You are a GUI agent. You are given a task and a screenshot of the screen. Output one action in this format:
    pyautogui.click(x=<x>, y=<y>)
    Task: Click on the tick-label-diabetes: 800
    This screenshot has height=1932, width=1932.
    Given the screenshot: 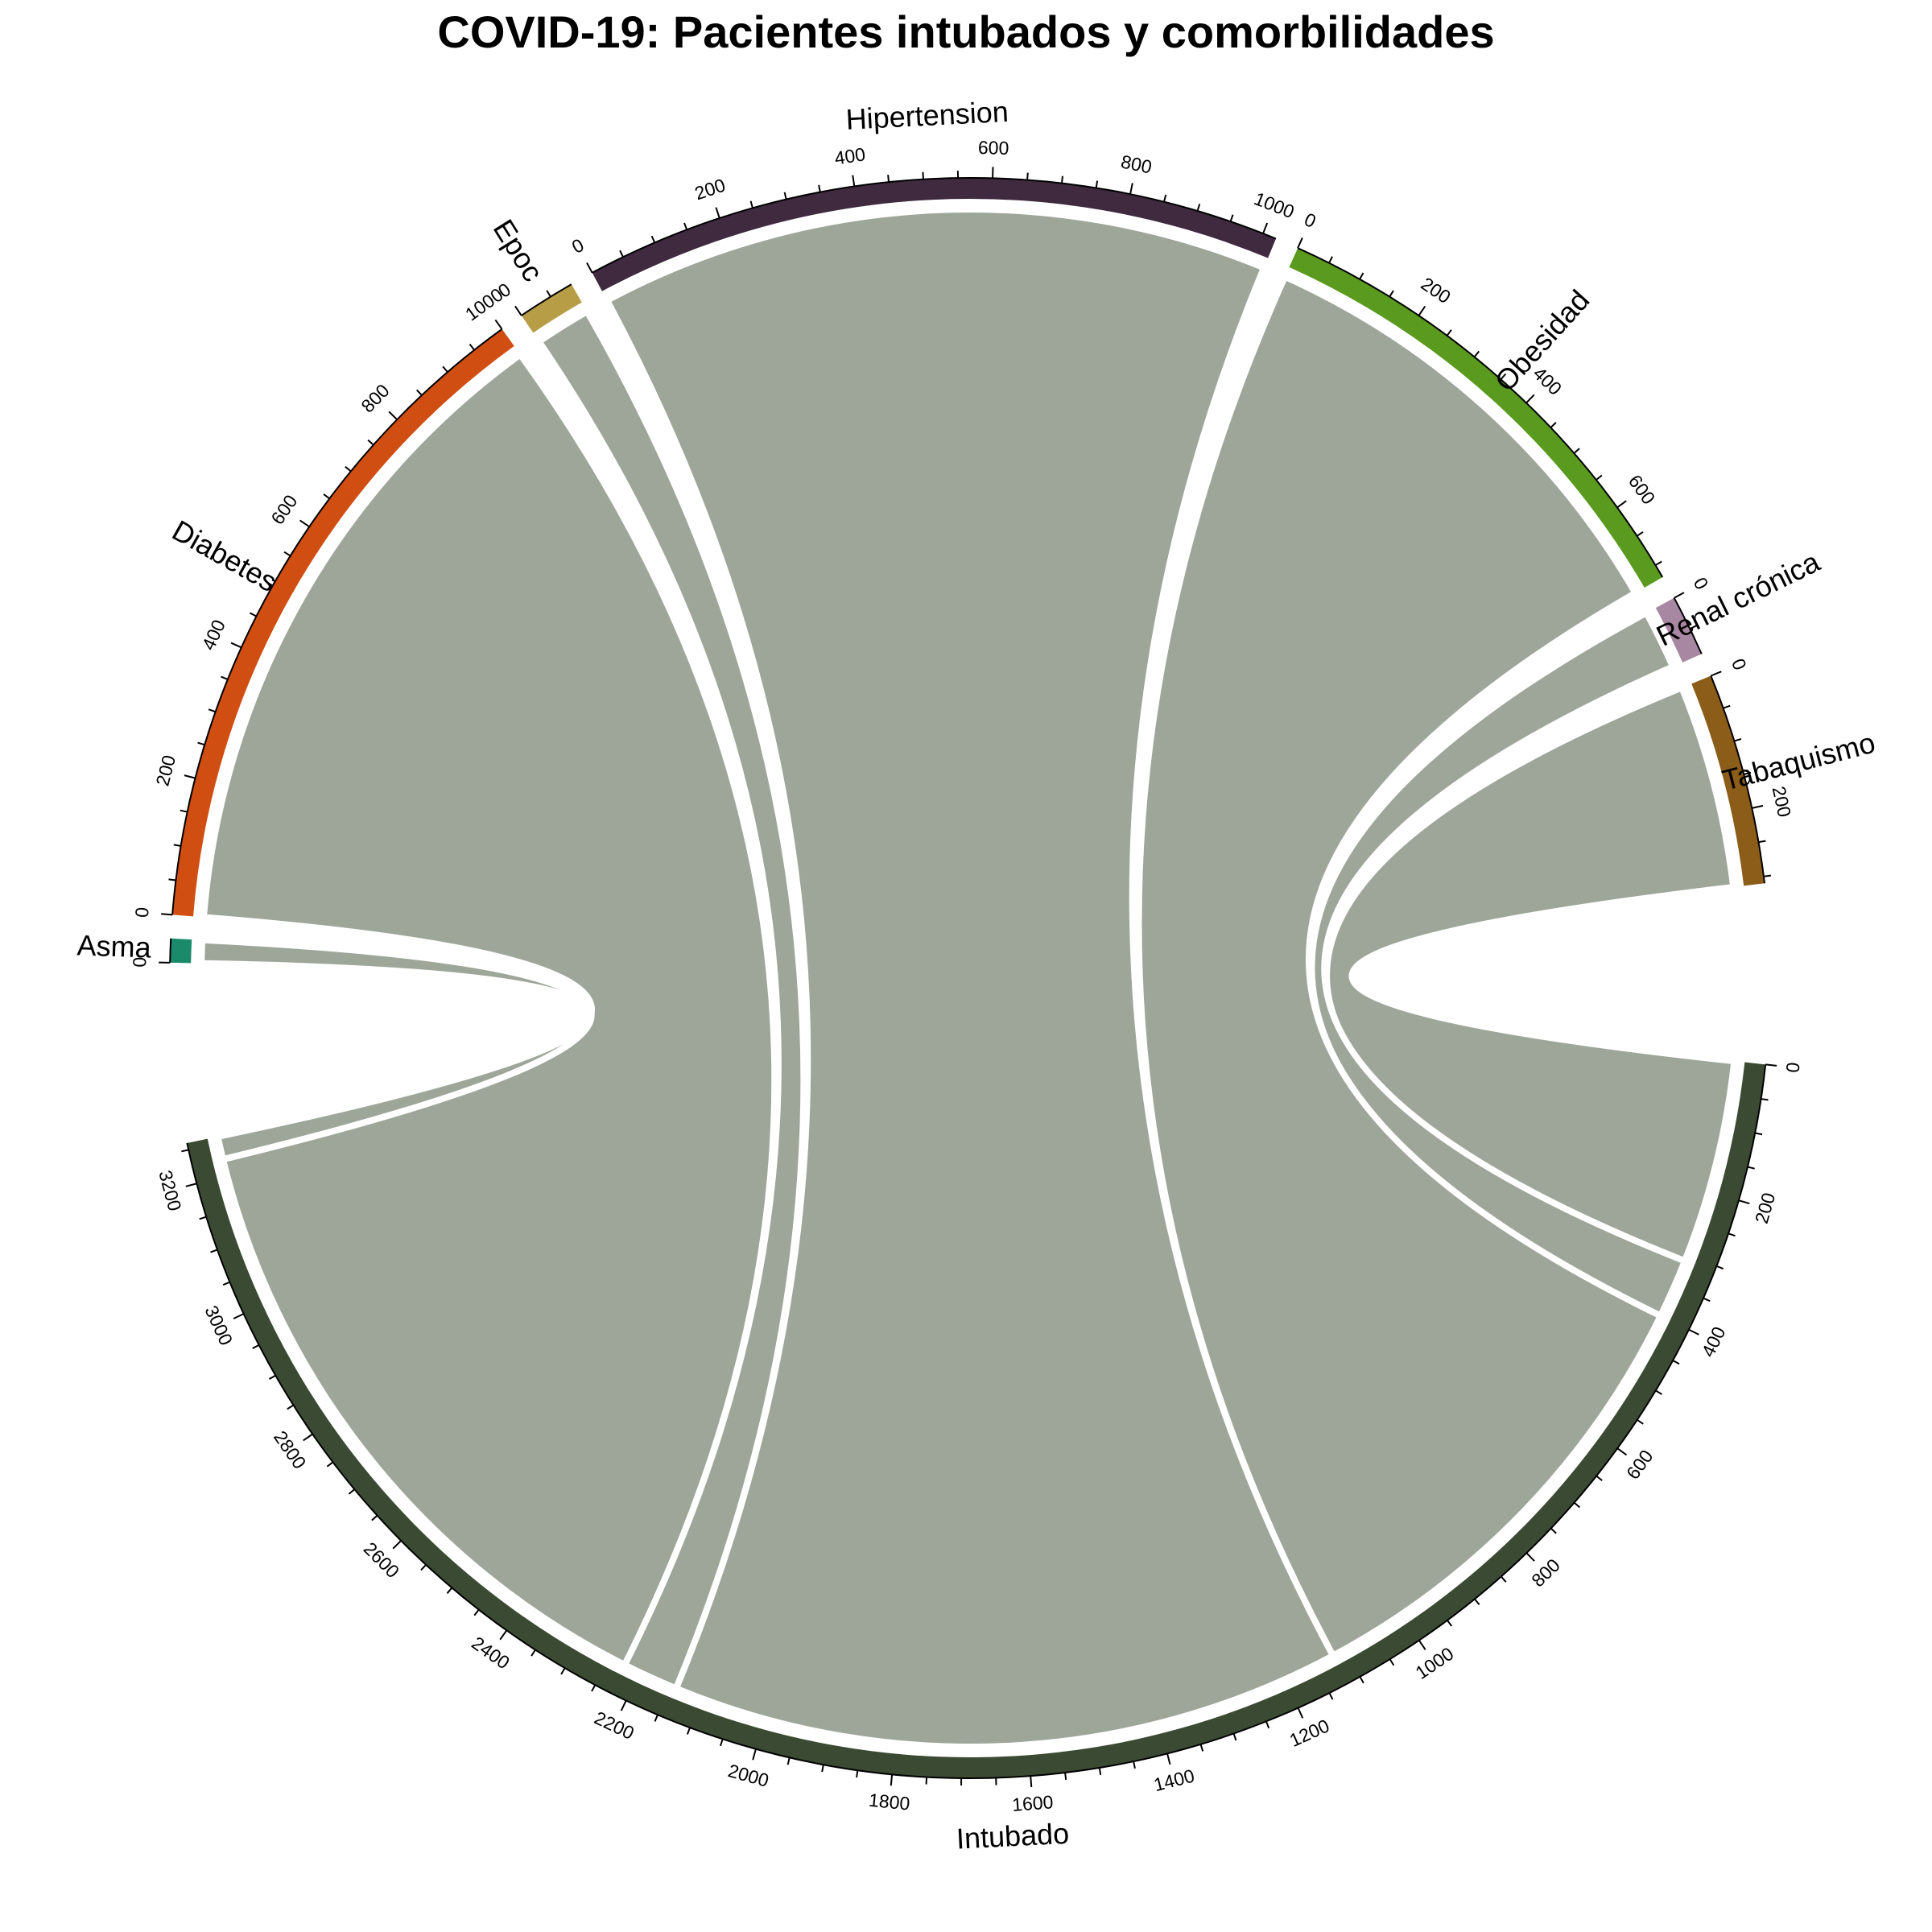 What is the action you would take?
    pyautogui.click(x=375, y=398)
    